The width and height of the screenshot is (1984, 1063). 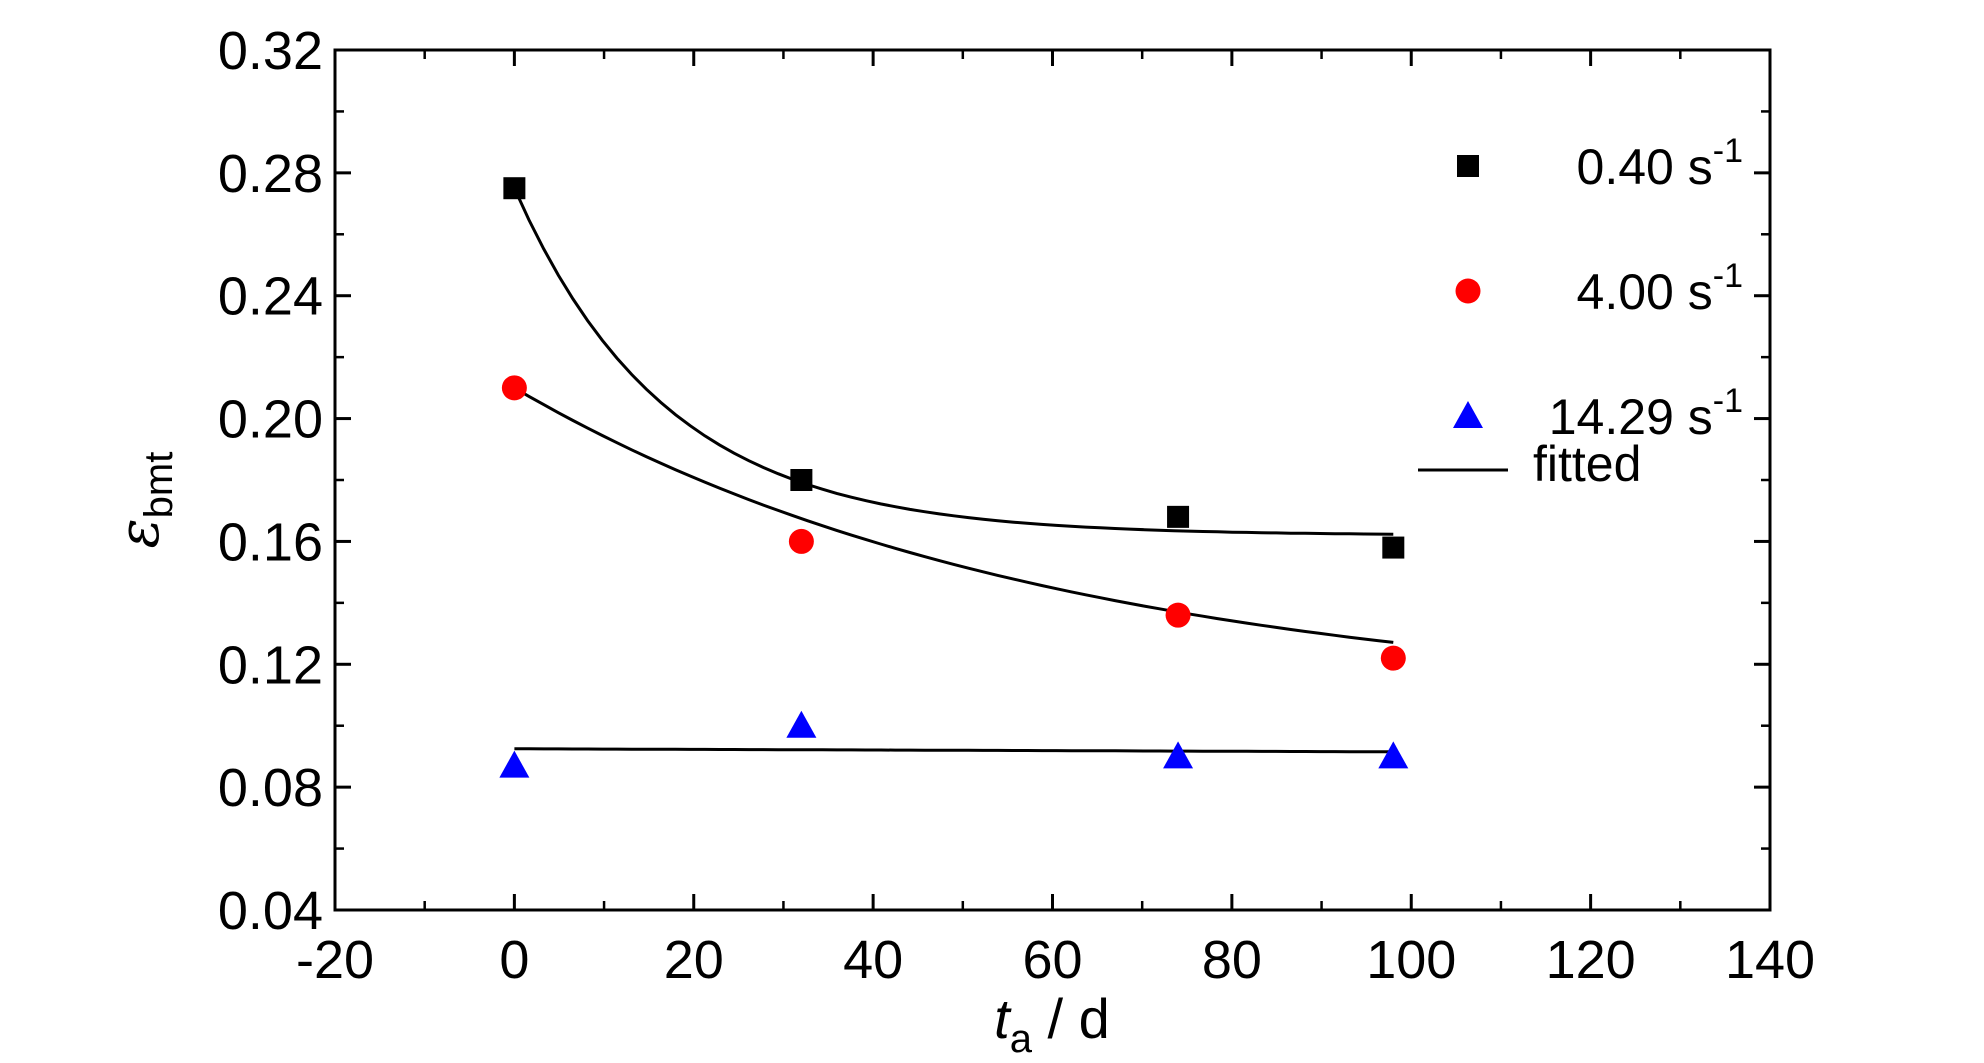 I want to click on y-tick-label: 0.12, so click(x=270, y=665).